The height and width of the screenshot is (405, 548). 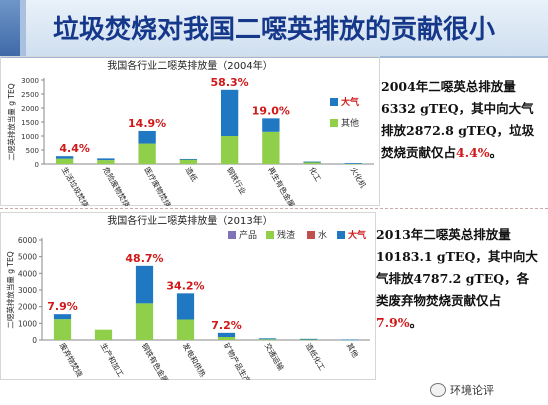 What do you see at coordinates (103, 334) in the screenshot?
I see `bar-残渣-1` at bounding box center [103, 334].